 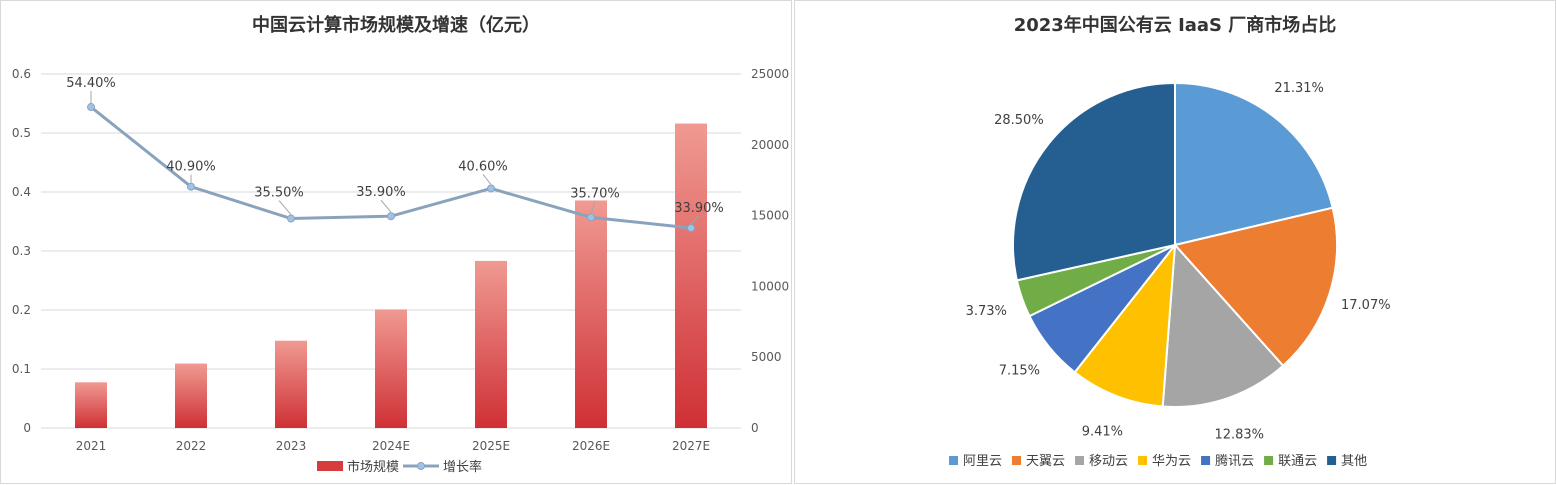 What do you see at coordinates (770, 145) in the screenshot?
I see `y-right-tick-label: 20000` at bounding box center [770, 145].